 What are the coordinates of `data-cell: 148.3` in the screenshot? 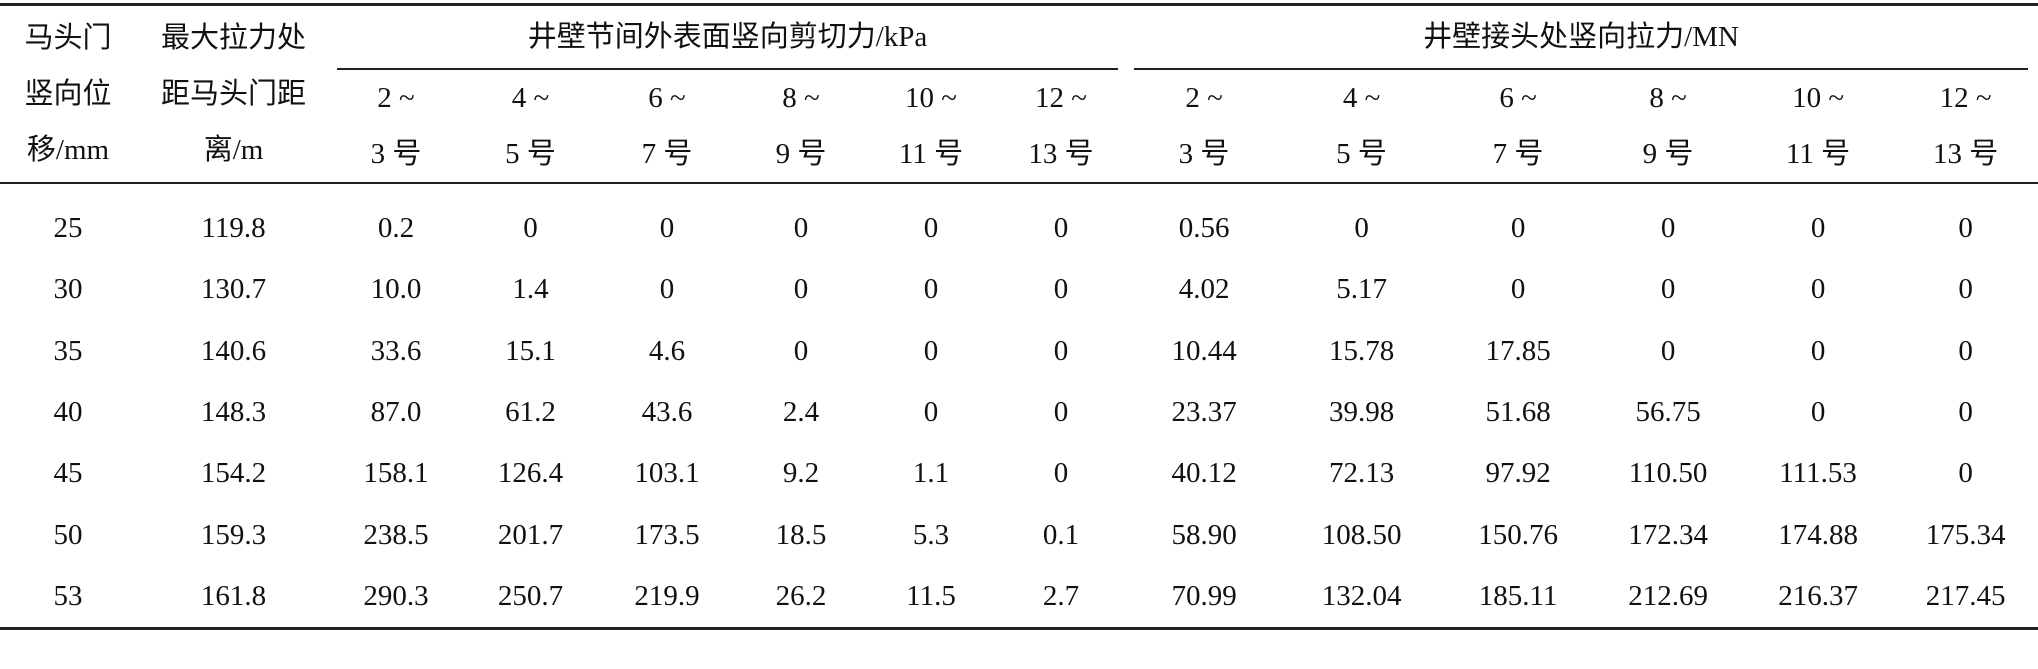 It's located at (233, 412).